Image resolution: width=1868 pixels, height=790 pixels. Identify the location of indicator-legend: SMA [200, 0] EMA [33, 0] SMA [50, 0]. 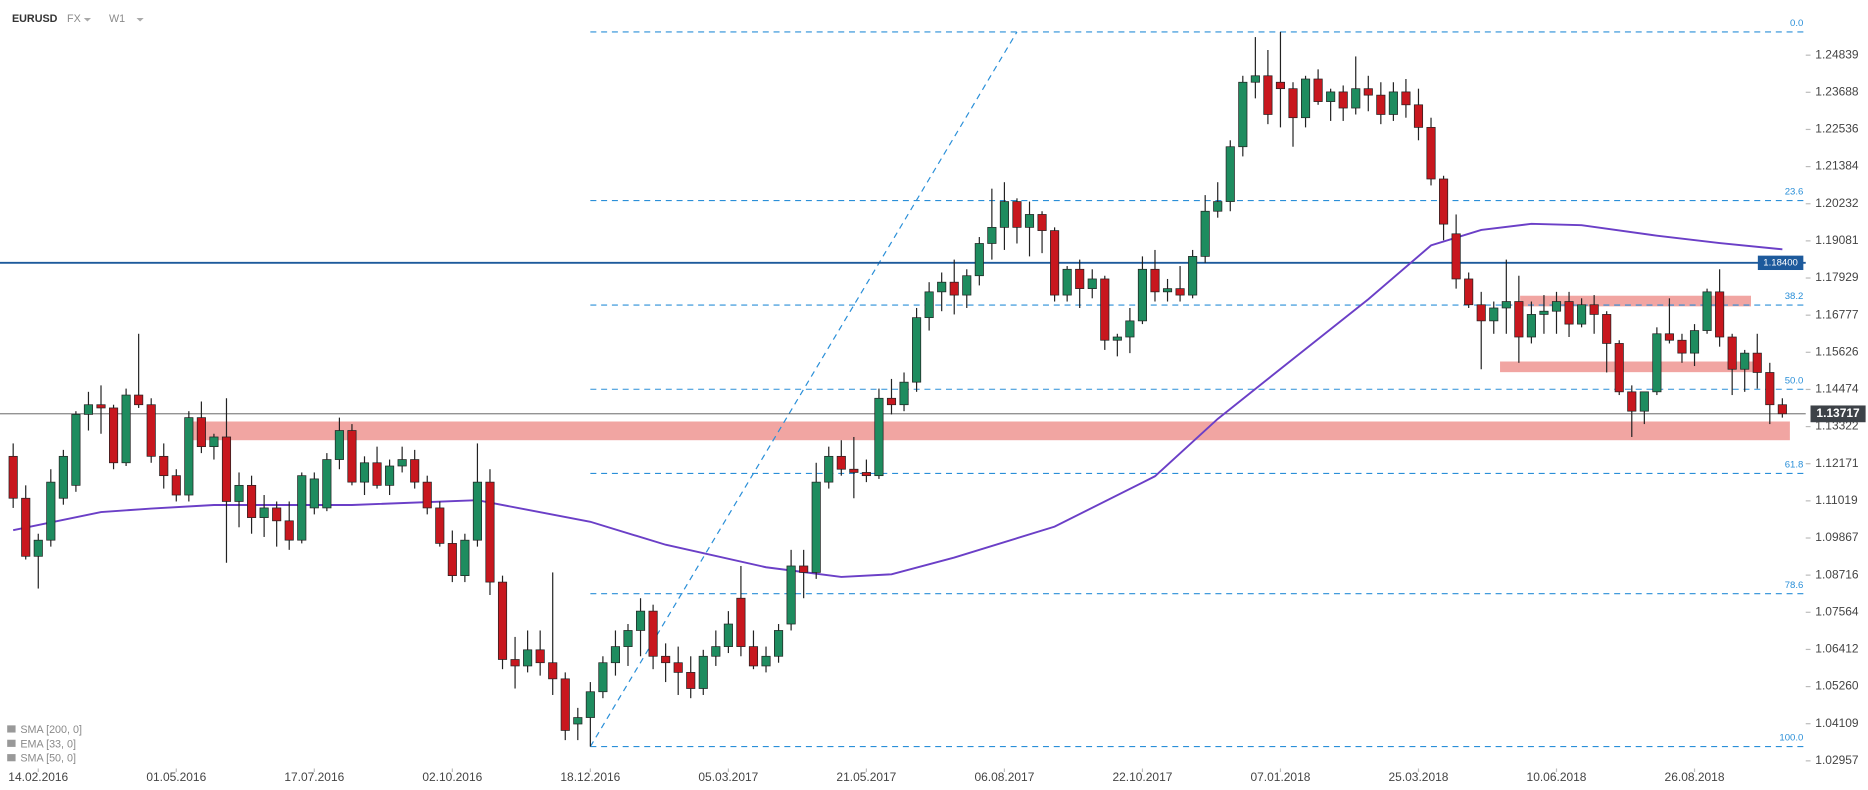
(44, 744).